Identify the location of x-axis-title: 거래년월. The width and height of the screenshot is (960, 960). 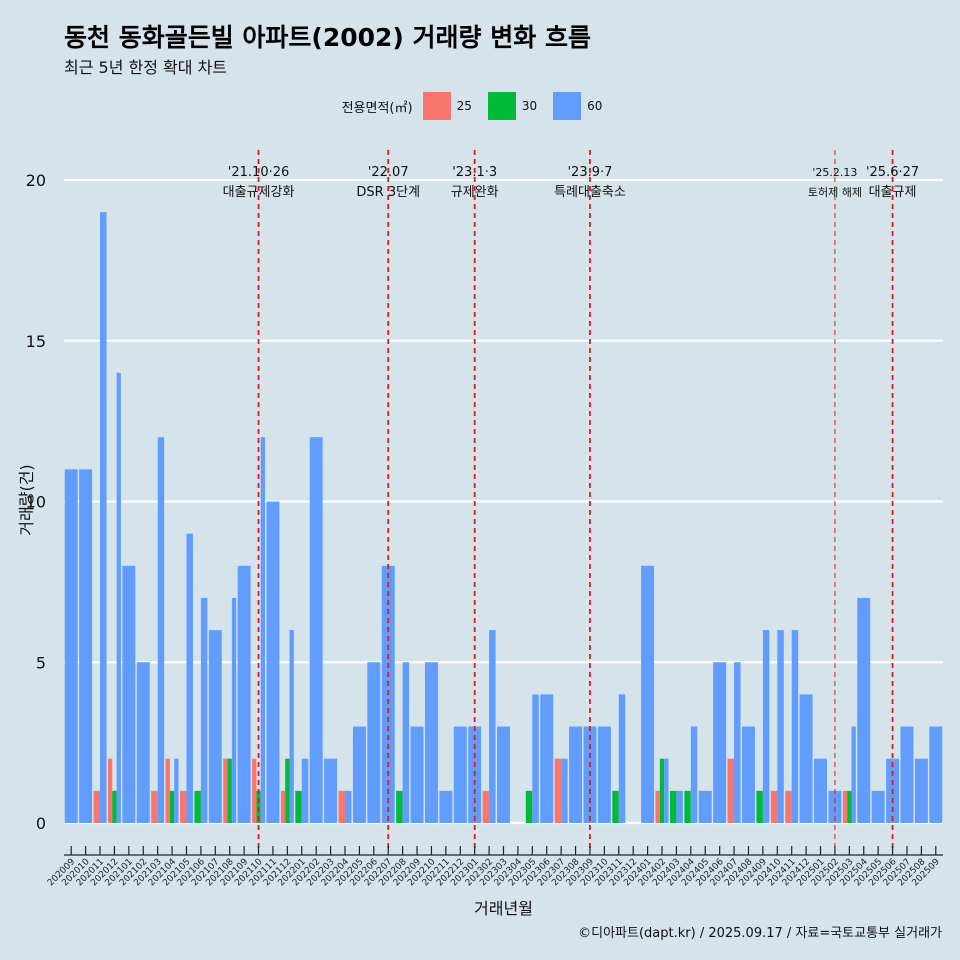
(503, 908).